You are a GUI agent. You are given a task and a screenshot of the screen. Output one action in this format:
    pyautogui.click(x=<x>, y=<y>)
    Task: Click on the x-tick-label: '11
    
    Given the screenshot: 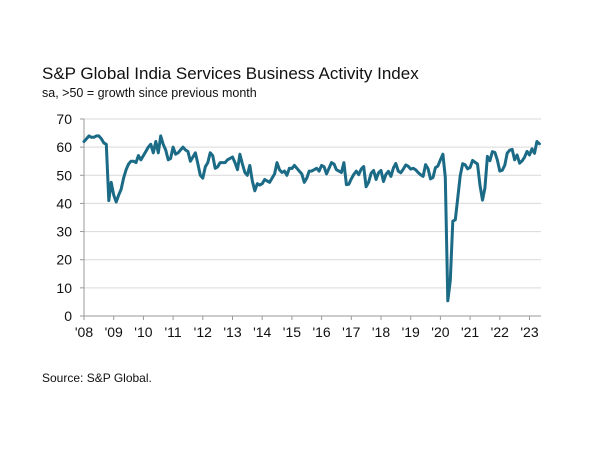 What is the action you would take?
    pyautogui.click(x=172, y=332)
    